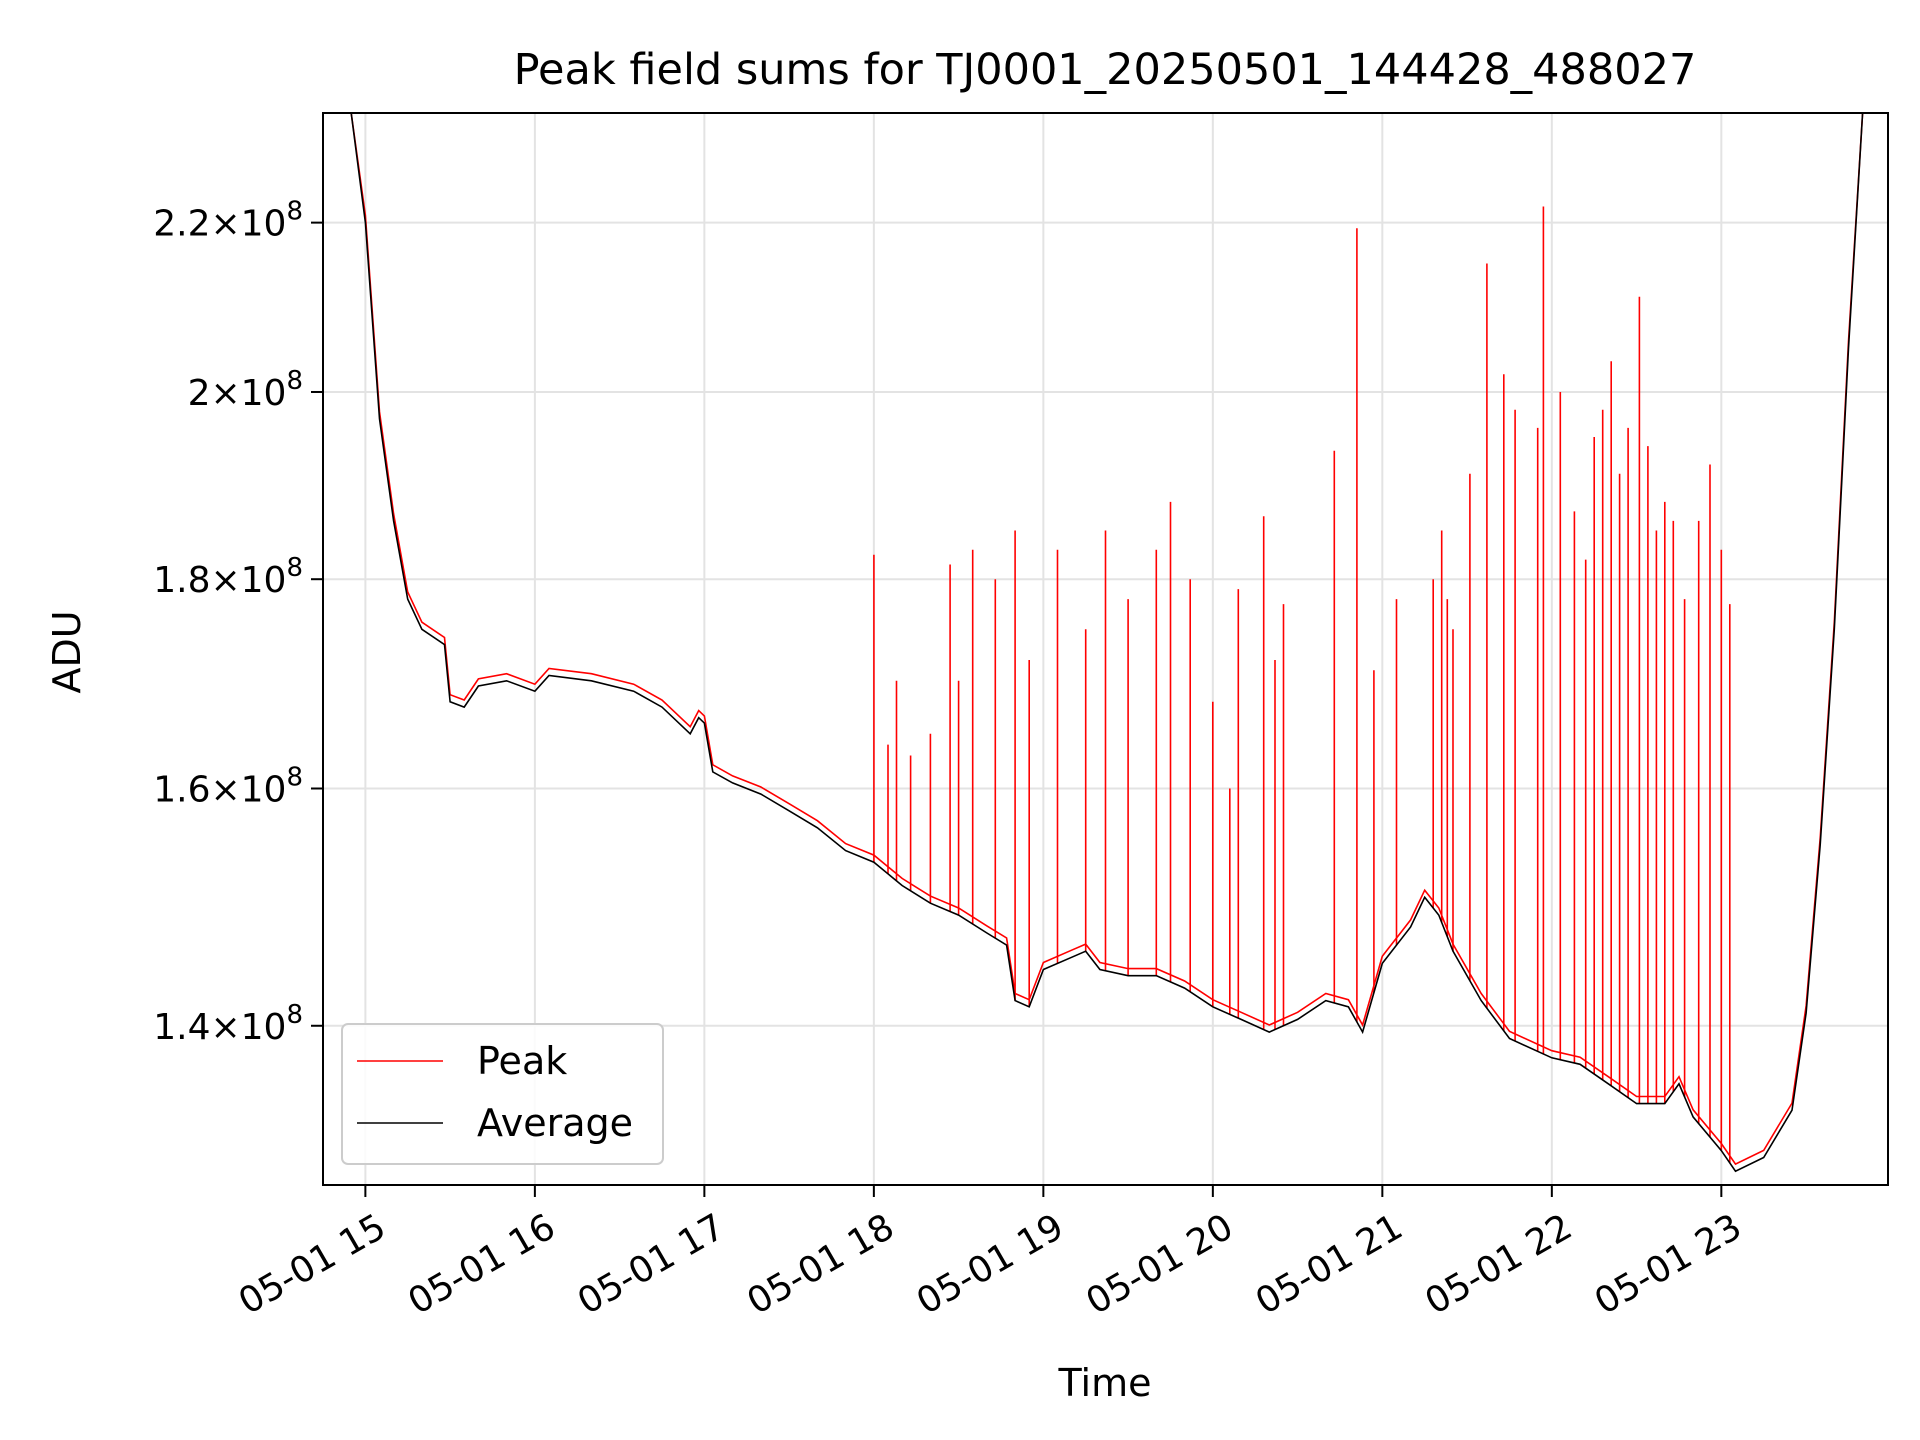 This screenshot has width=1920, height=1440. Describe the element at coordinates (228, 786) in the screenshot. I see `y-tick-label: 1.6×108` at that location.